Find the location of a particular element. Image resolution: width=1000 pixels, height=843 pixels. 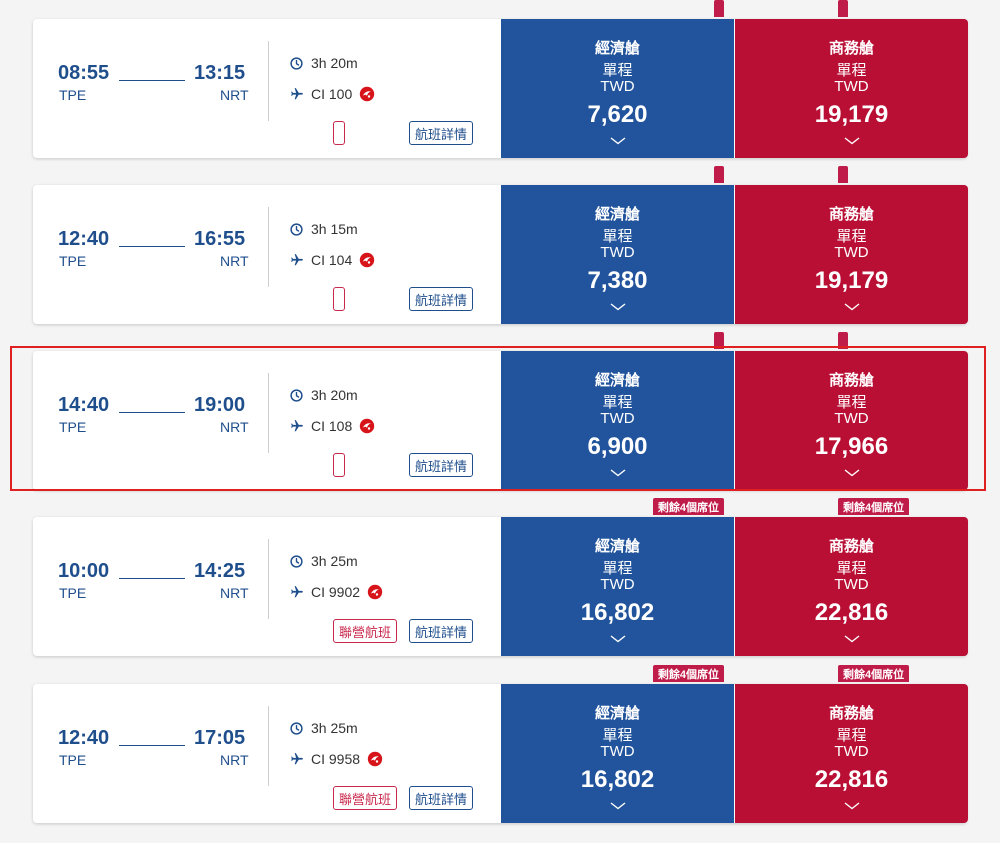

business-fare-button: 商務艙 單程 TWD 17,966 is located at coordinates (851, 411).